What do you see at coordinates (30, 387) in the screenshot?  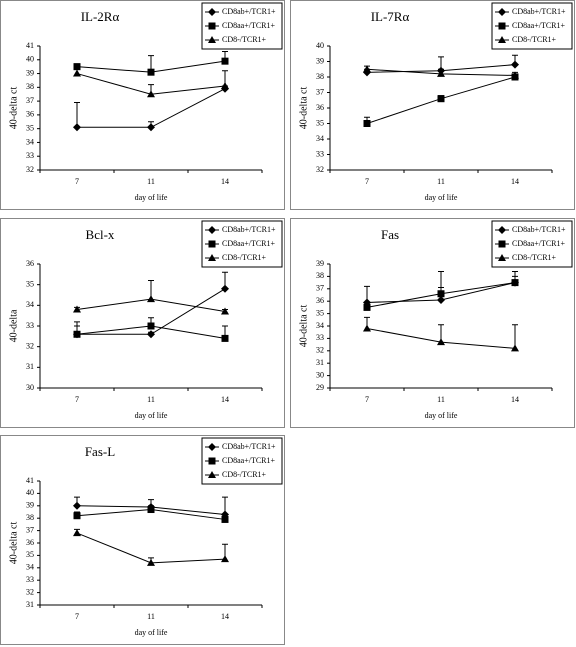 I see `y-tick-label: 30` at bounding box center [30, 387].